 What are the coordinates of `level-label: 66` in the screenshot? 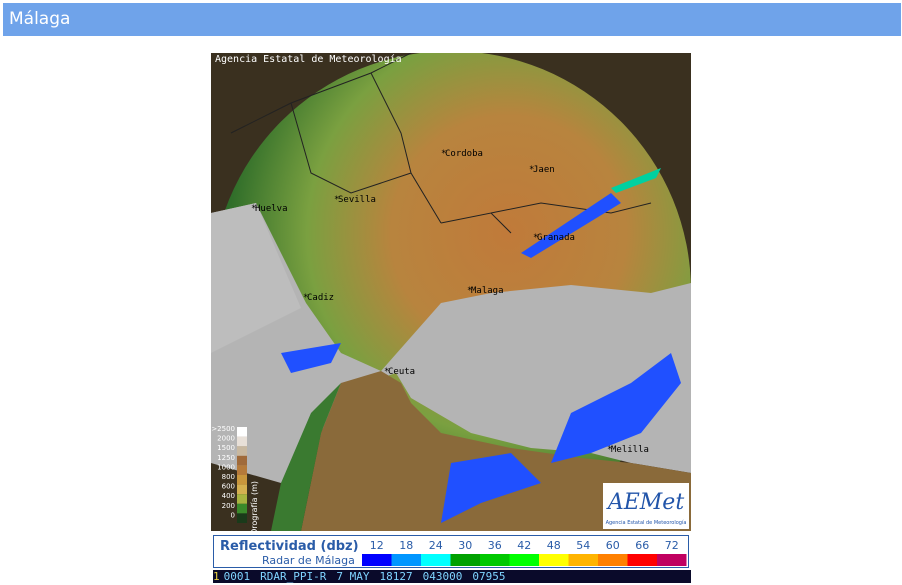 It's located at (642, 545).